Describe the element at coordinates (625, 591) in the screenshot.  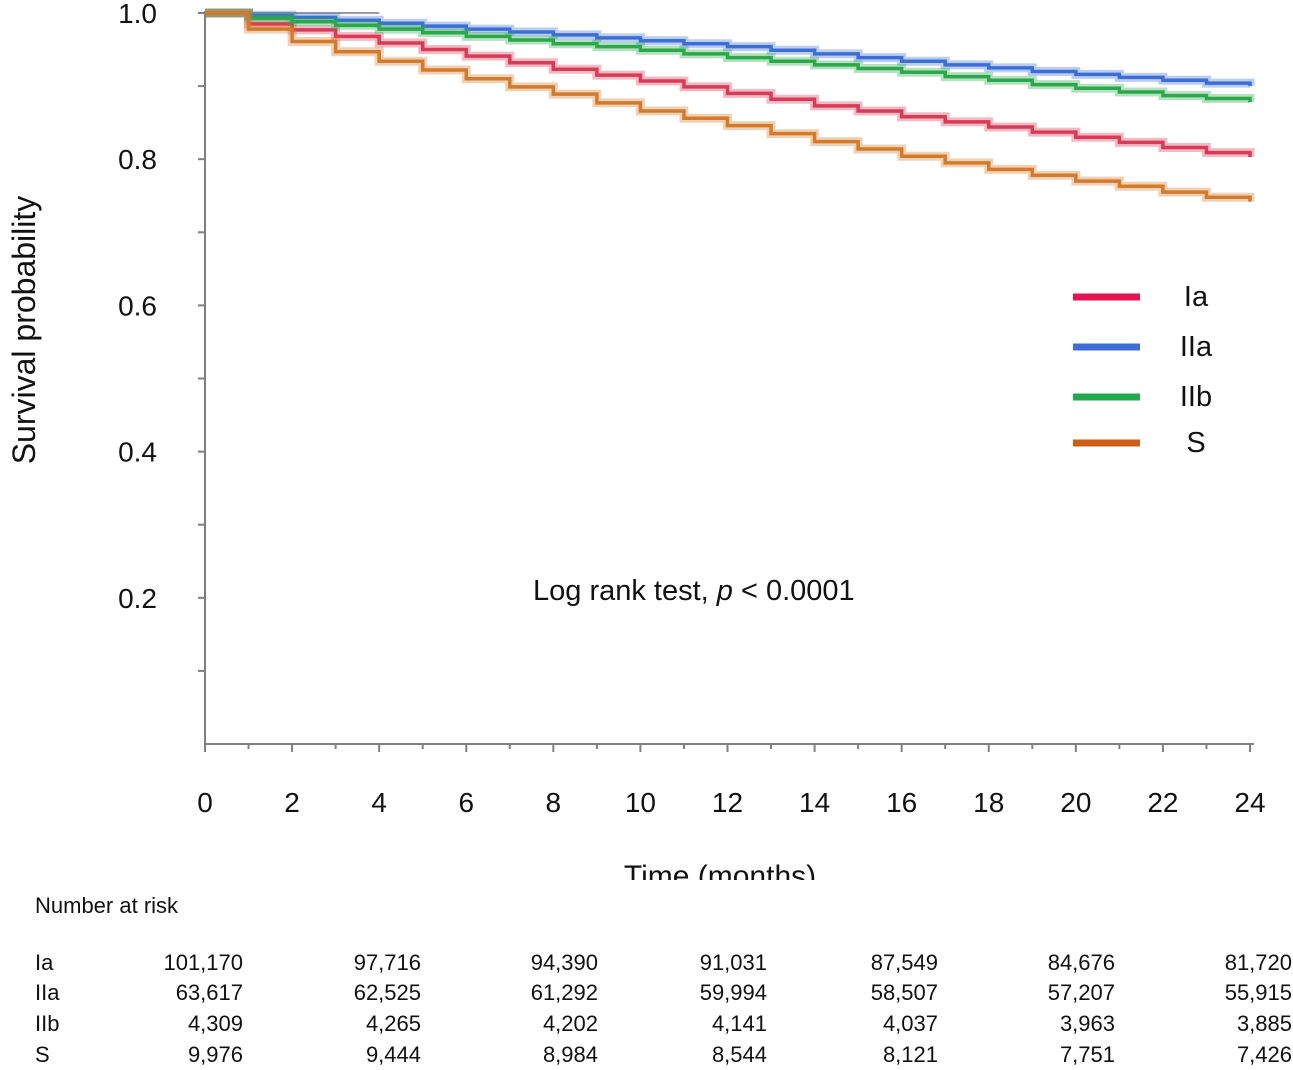
I see `annotation-text-before: Log rank test,` at that location.